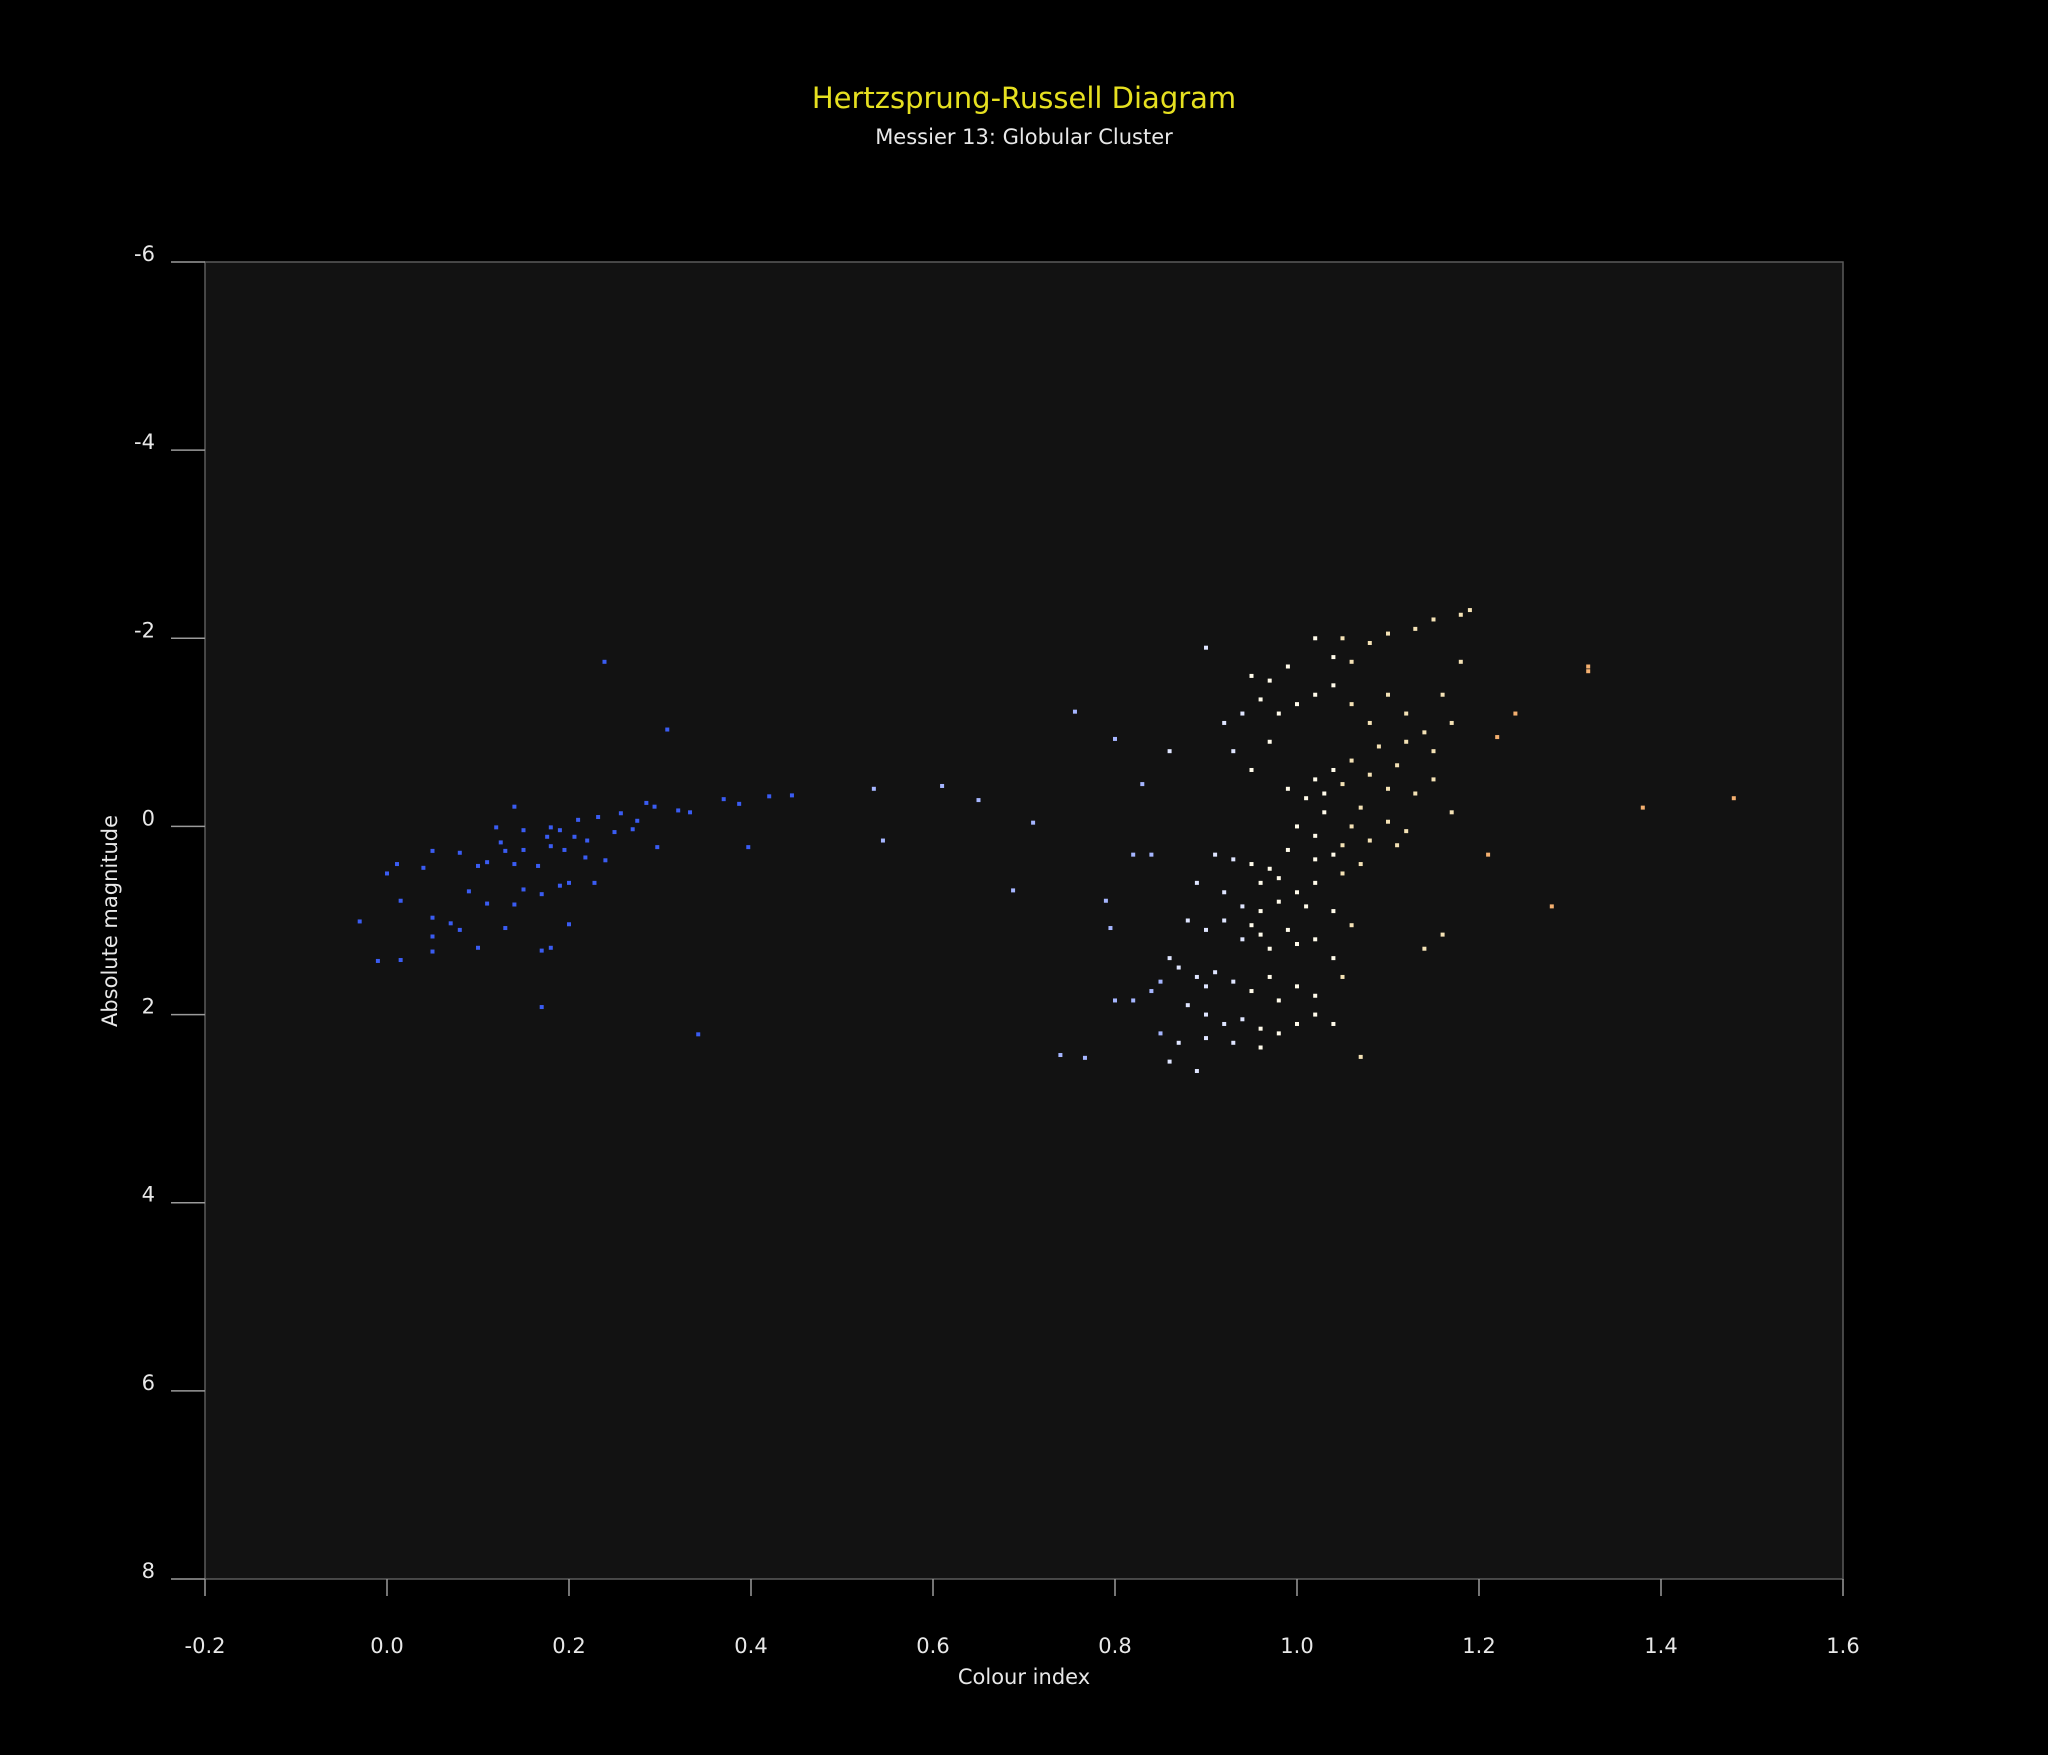 The height and width of the screenshot is (1755, 2048). Describe the element at coordinates (932, 1646) in the screenshot. I see `x-tick-label: 0.6` at that location.